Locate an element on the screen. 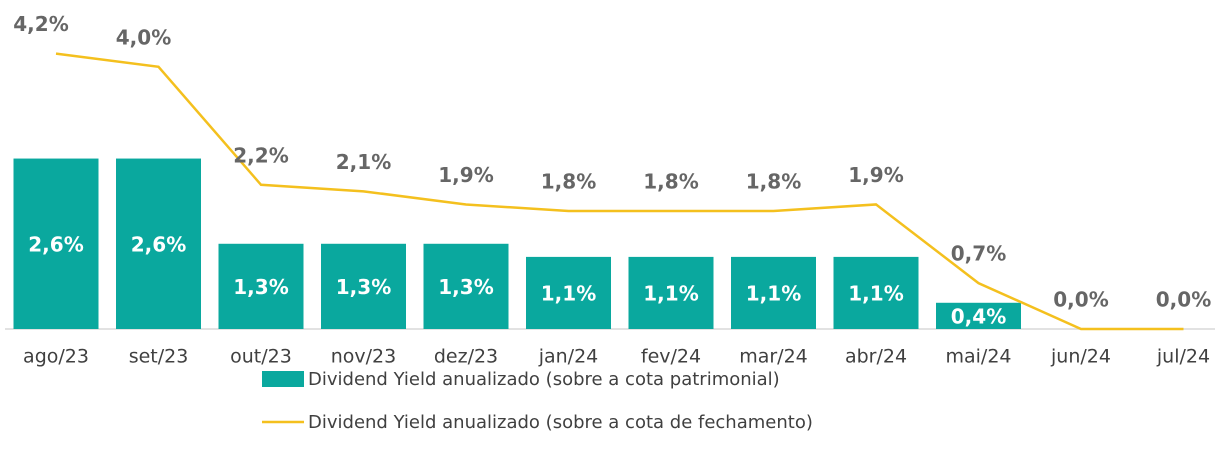 The height and width of the screenshot is (462, 1221). x-tick-label: dez/23 is located at coordinates (466, 357).